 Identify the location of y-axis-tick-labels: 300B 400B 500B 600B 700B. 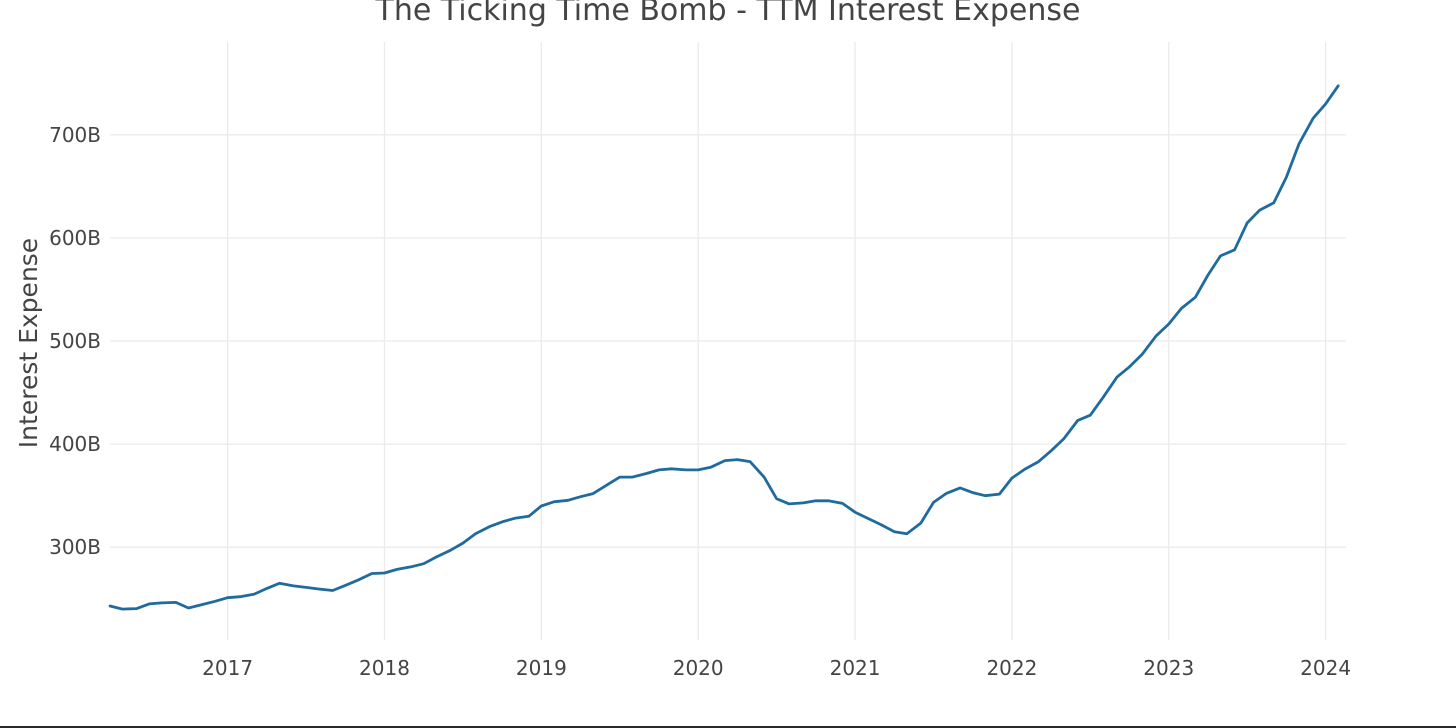
(75, 341).